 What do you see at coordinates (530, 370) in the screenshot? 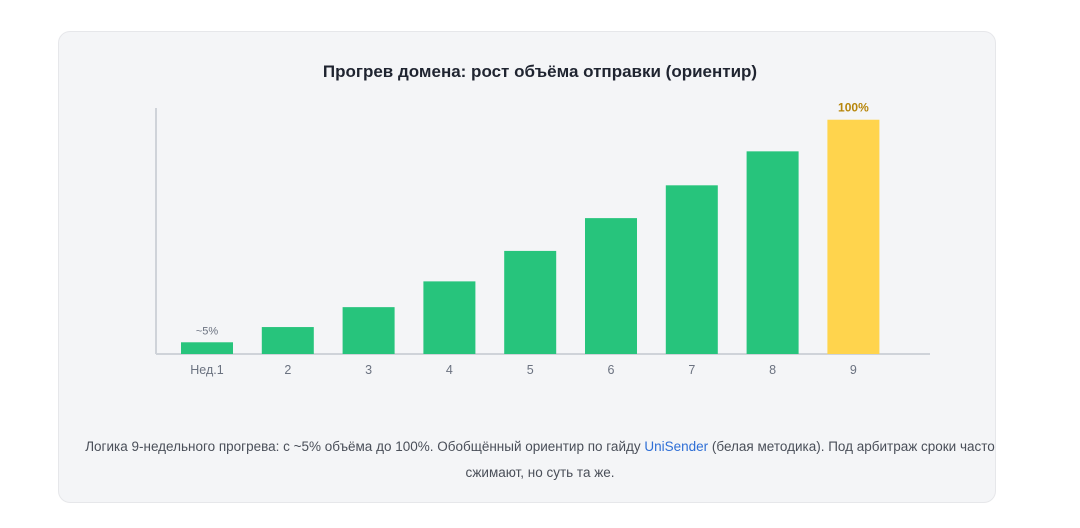
I see `x-tick-label: 5` at bounding box center [530, 370].